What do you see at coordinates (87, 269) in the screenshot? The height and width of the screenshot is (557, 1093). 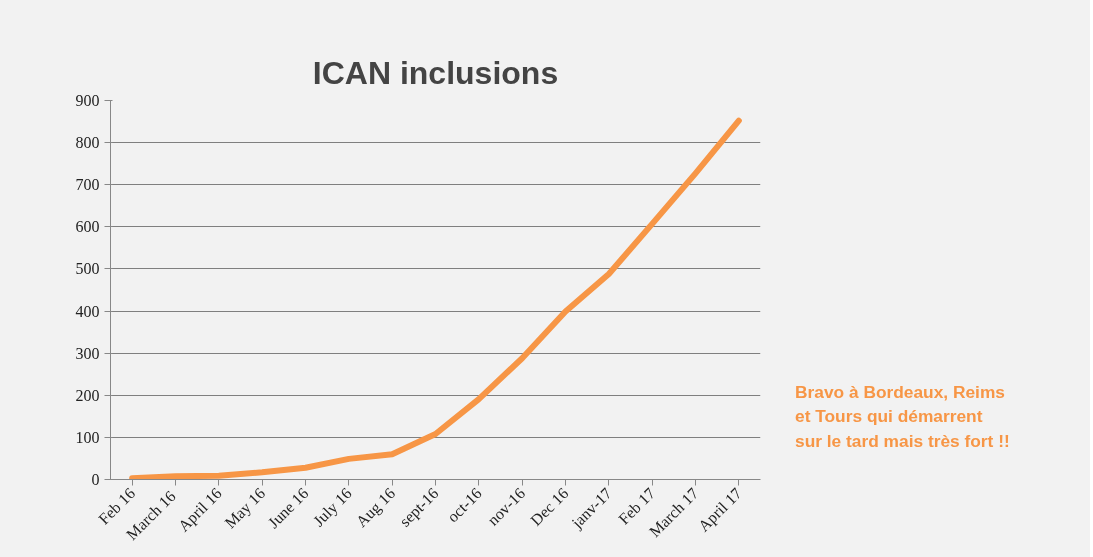 I see `y-tick-label: 500` at bounding box center [87, 269].